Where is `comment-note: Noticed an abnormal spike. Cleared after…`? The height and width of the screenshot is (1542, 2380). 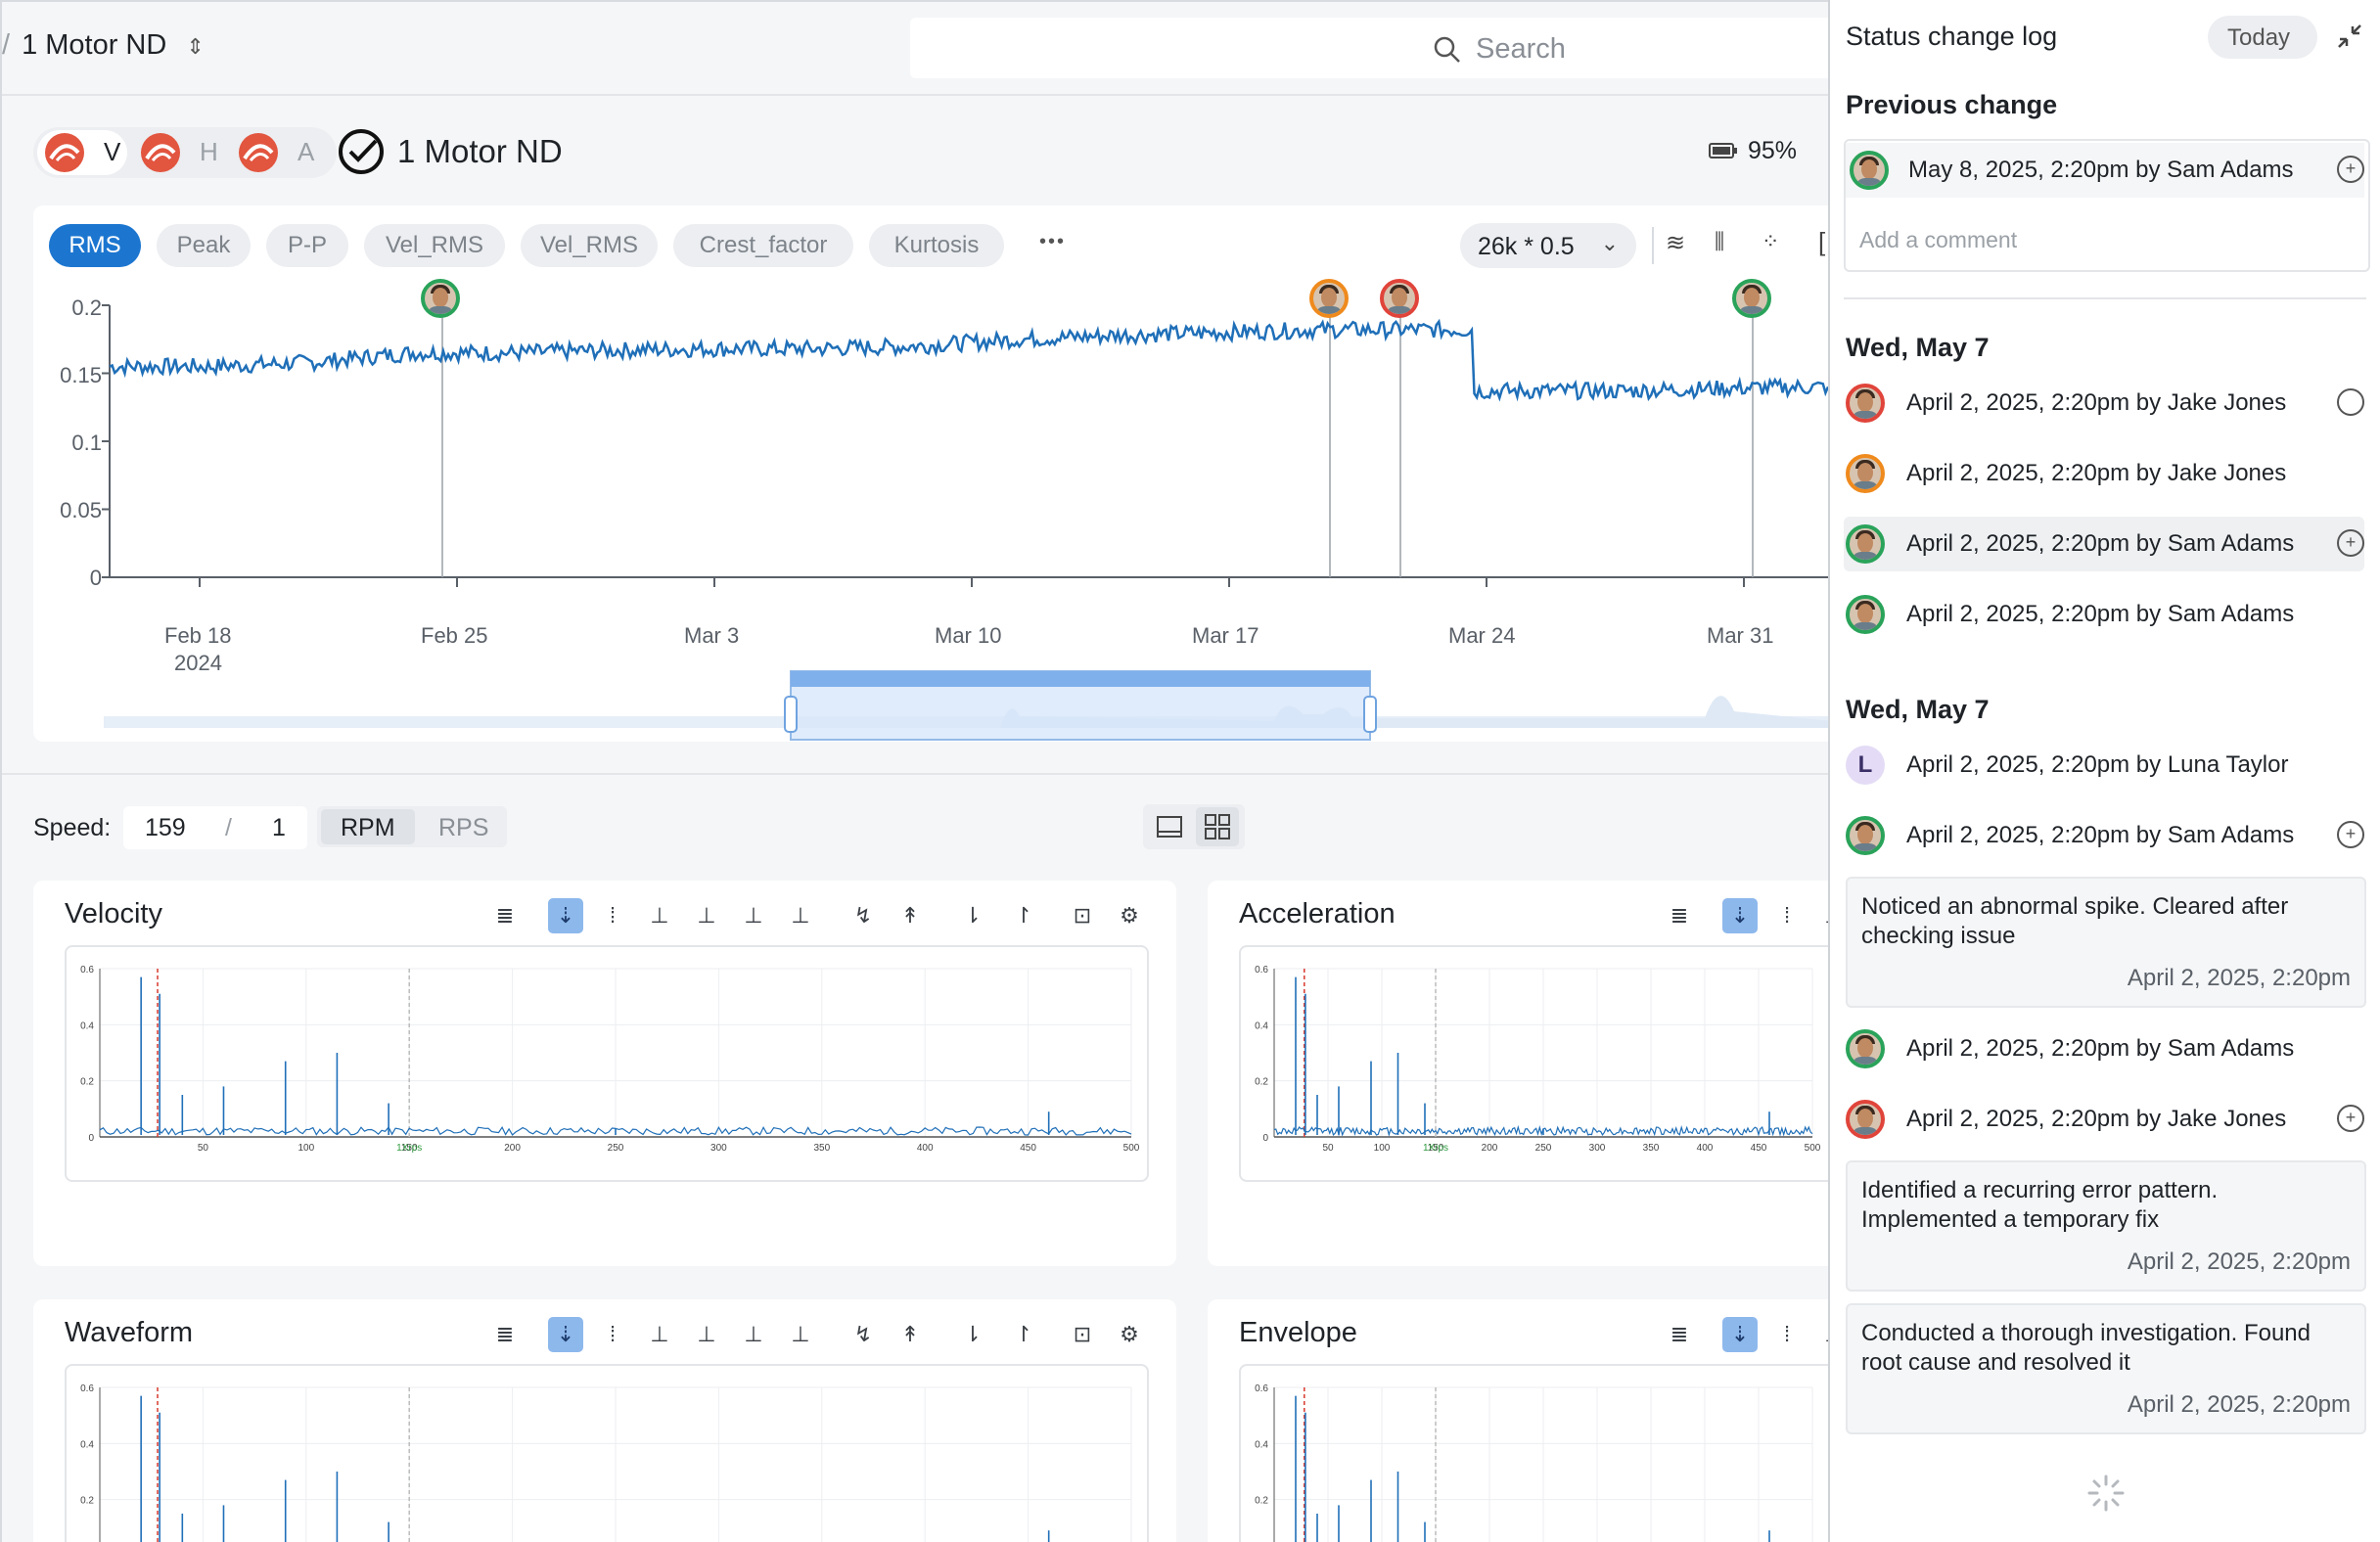 comment-note: Noticed an abnormal spike. Cleared after… is located at coordinates (2106, 942).